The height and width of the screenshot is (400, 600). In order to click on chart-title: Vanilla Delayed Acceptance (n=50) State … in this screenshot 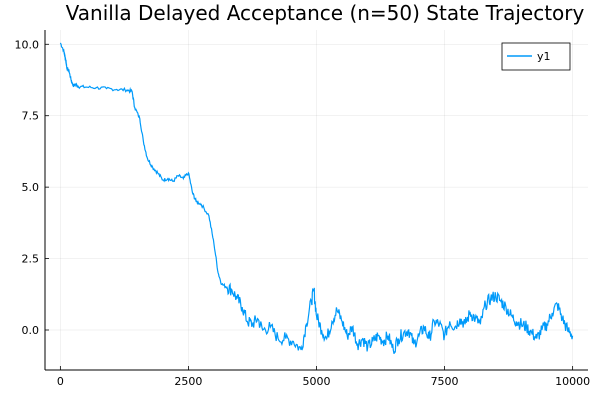, I will do `click(325, 13)`.